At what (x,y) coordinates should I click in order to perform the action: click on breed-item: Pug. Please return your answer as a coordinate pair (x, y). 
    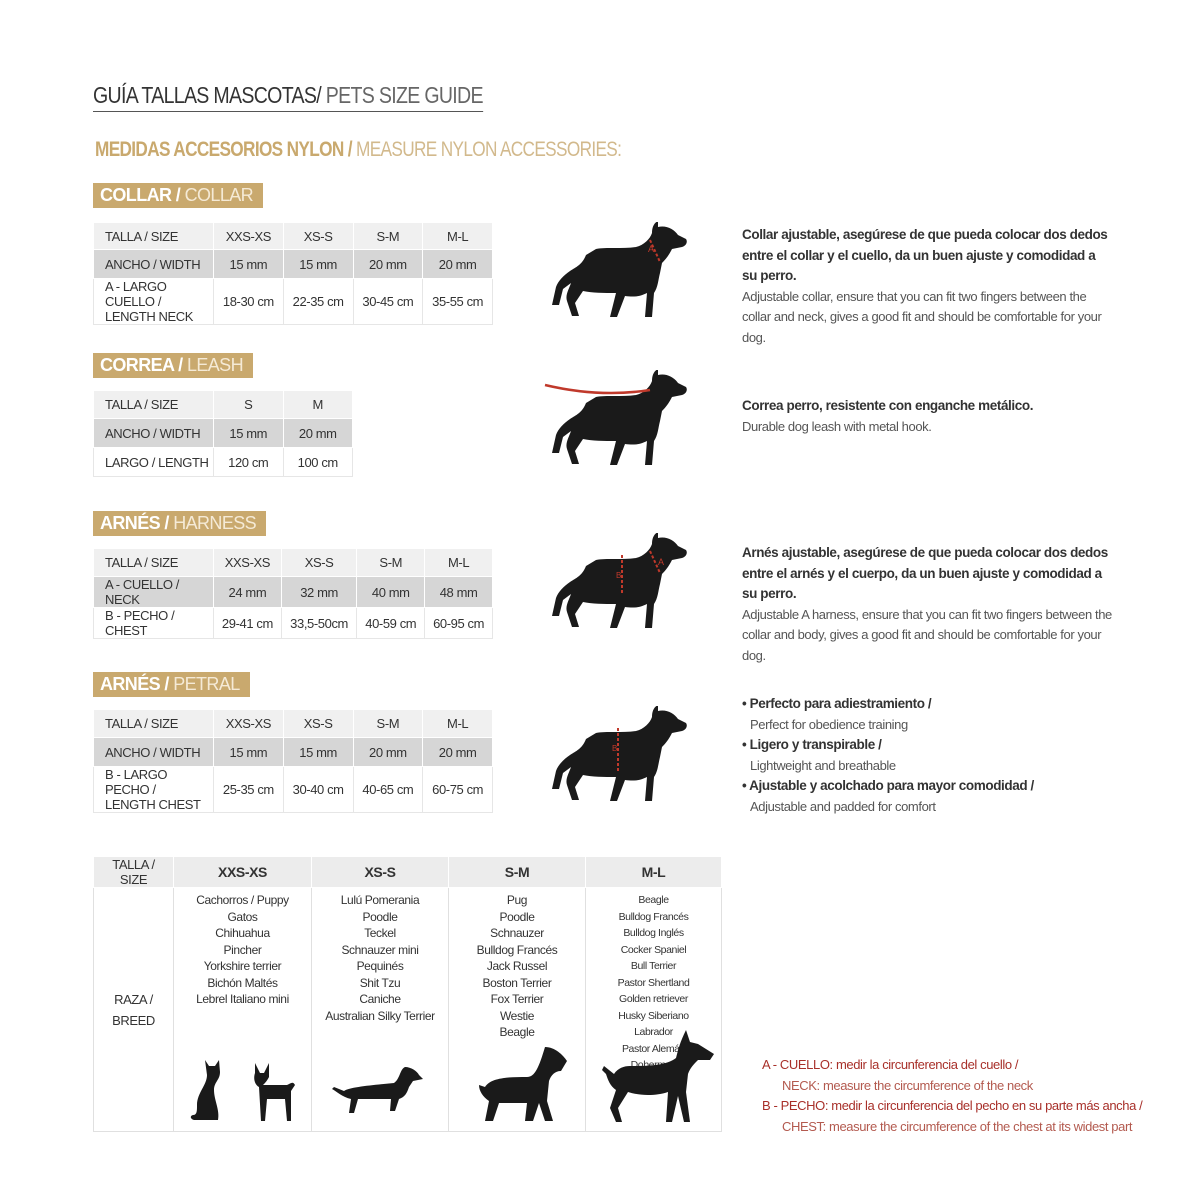
    Looking at the image, I should click on (517, 900).